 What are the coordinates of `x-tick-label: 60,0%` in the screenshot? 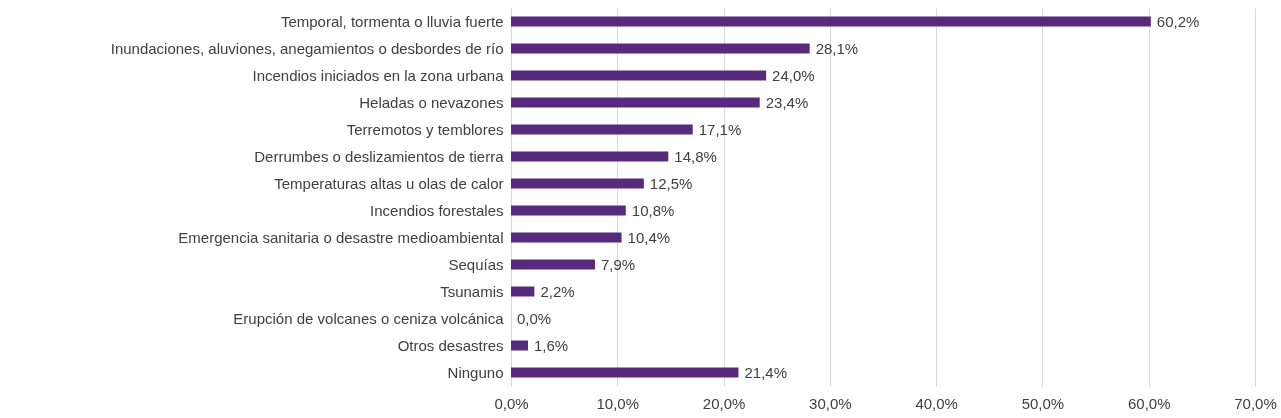 It's located at (1149, 403).